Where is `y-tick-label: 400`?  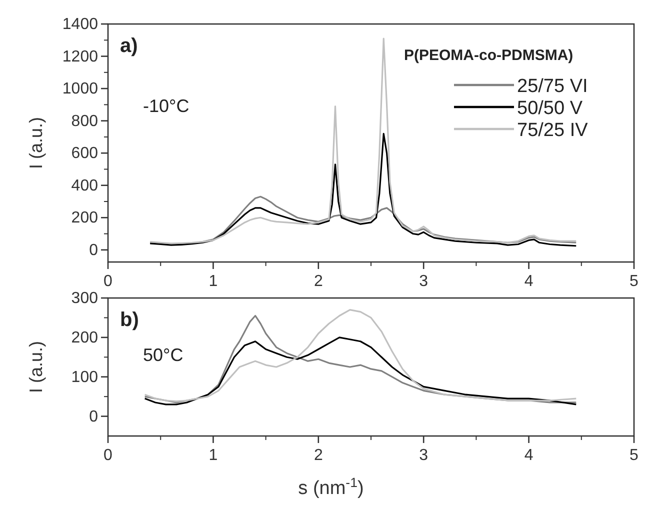
y-tick-label: 400 is located at coordinates (84, 185).